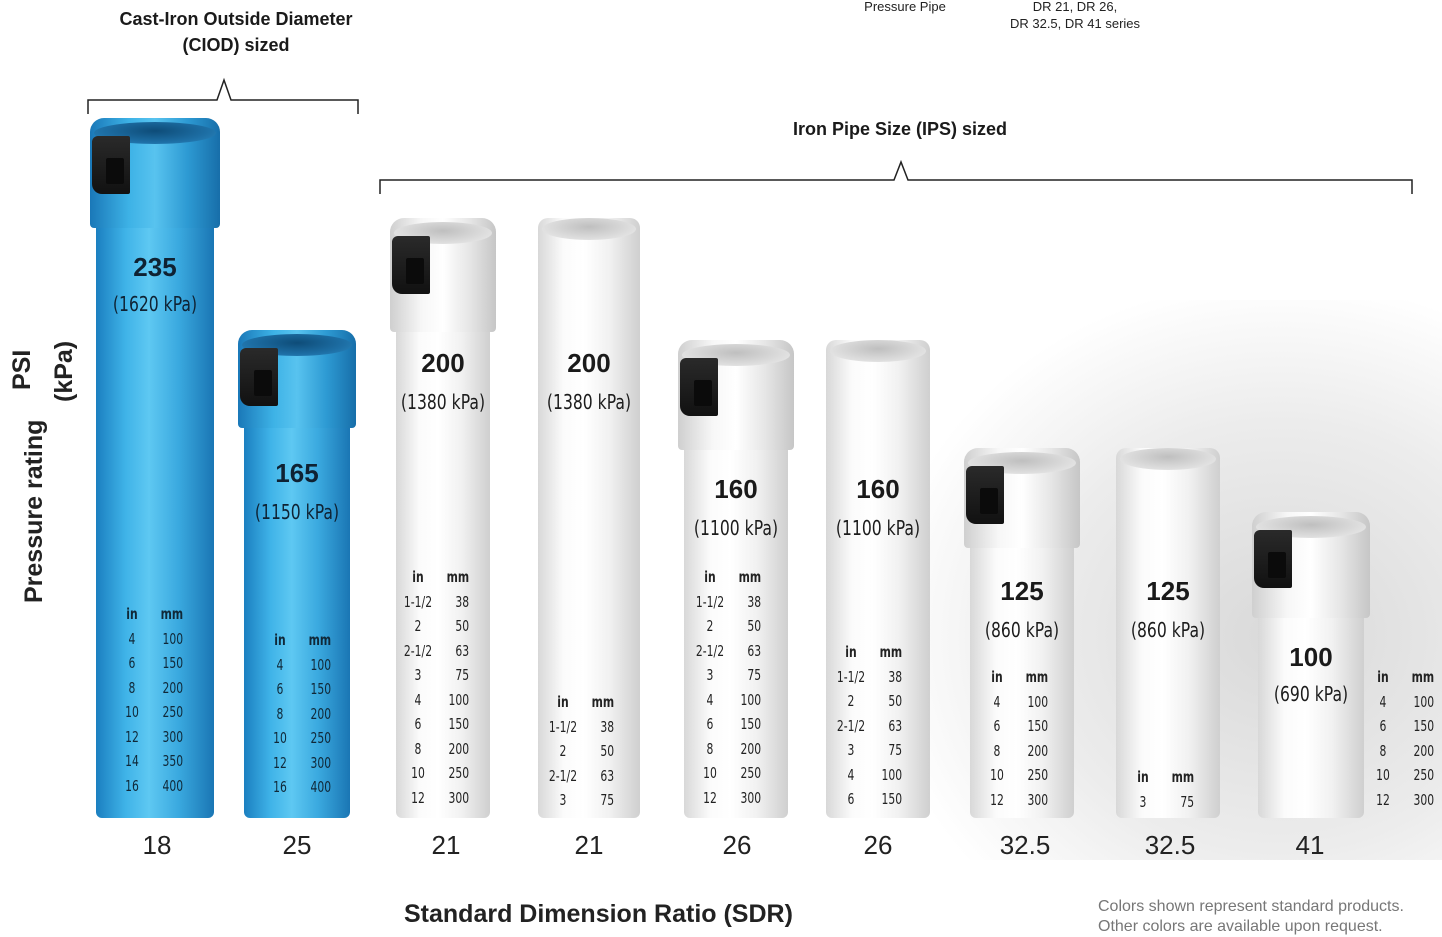 This screenshot has width=1442, height=937. Describe the element at coordinates (563, 775) in the screenshot. I see `size-in: 2-1/2` at that location.